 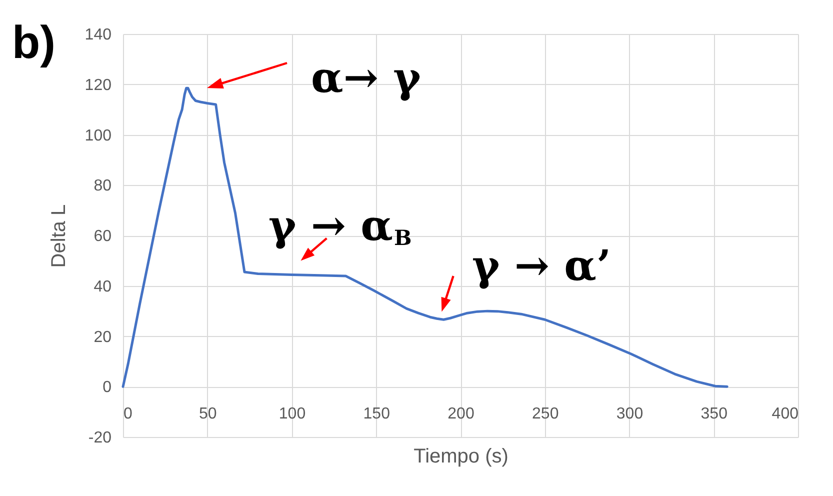 What do you see at coordinates (785, 414) in the screenshot?
I see `x-tick-label: 400` at bounding box center [785, 414].